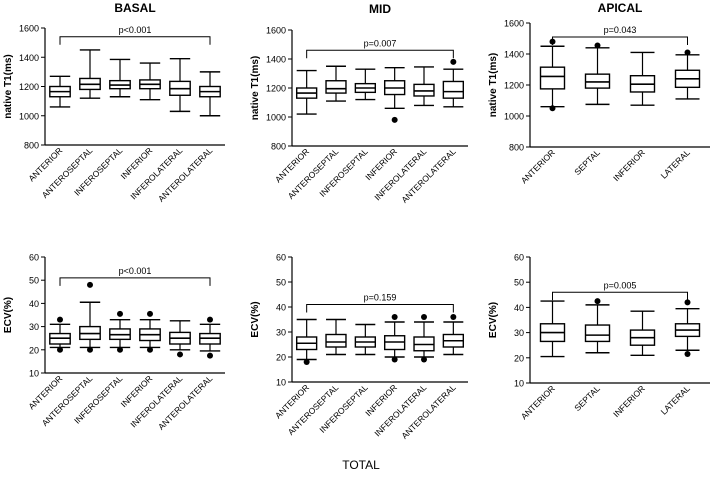  Describe the element at coordinates (380, 43) in the screenshot. I see `p-value-label: p=0.007` at that location.